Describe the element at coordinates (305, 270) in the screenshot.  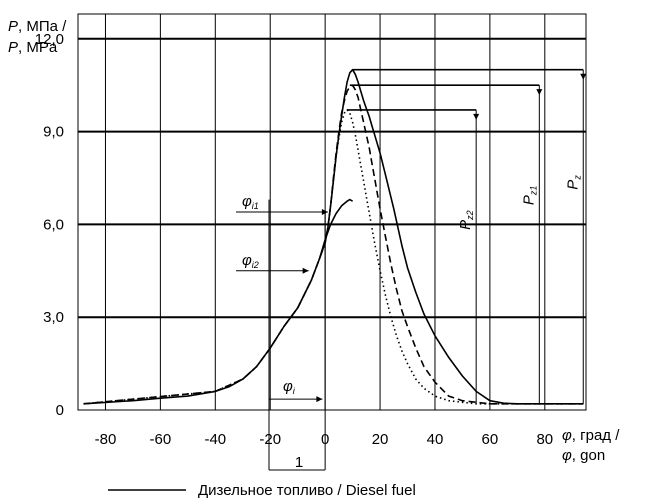
I see `phi-i2-arrowhead` at that location.